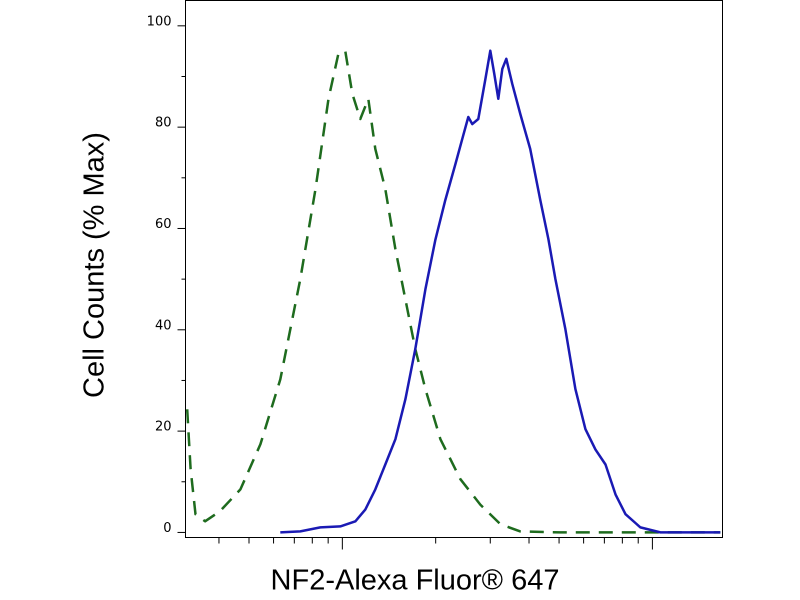 The image size is (800, 600). Describe the element at coordinates (163, 427) in the screenshot. I see `y-tick-label: 20` at that location.